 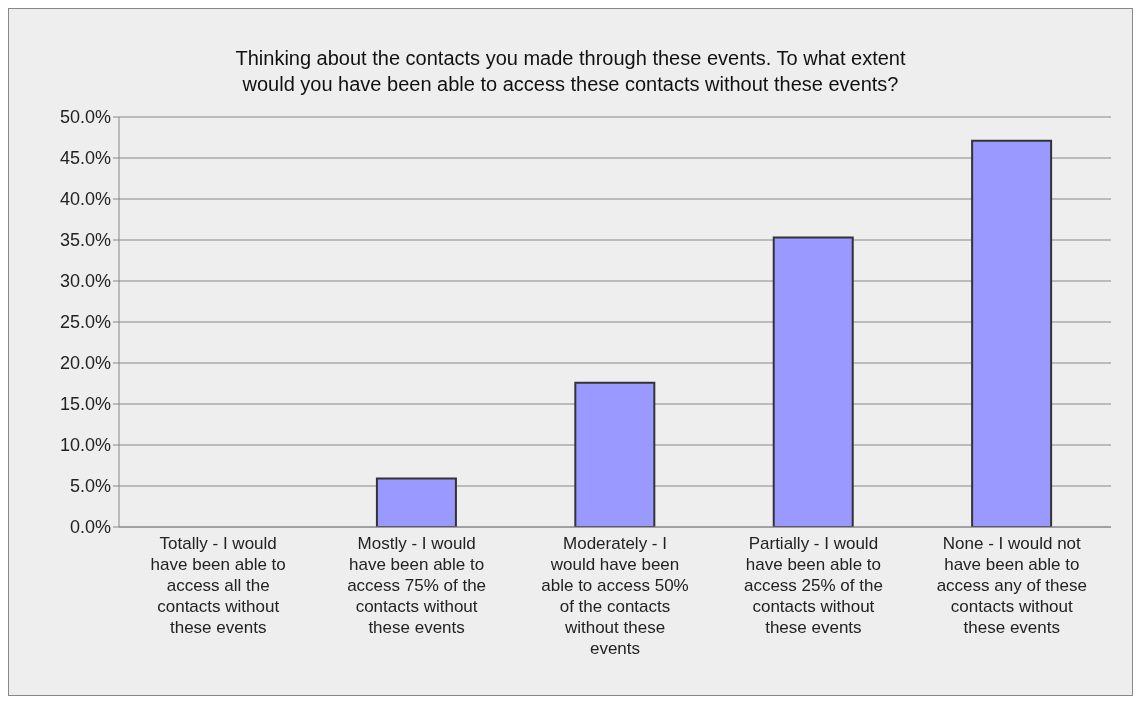 I want to click on x-tick-label: None - I would not have been able to access any of these contacts without these events, so click(x=1011, y=585).